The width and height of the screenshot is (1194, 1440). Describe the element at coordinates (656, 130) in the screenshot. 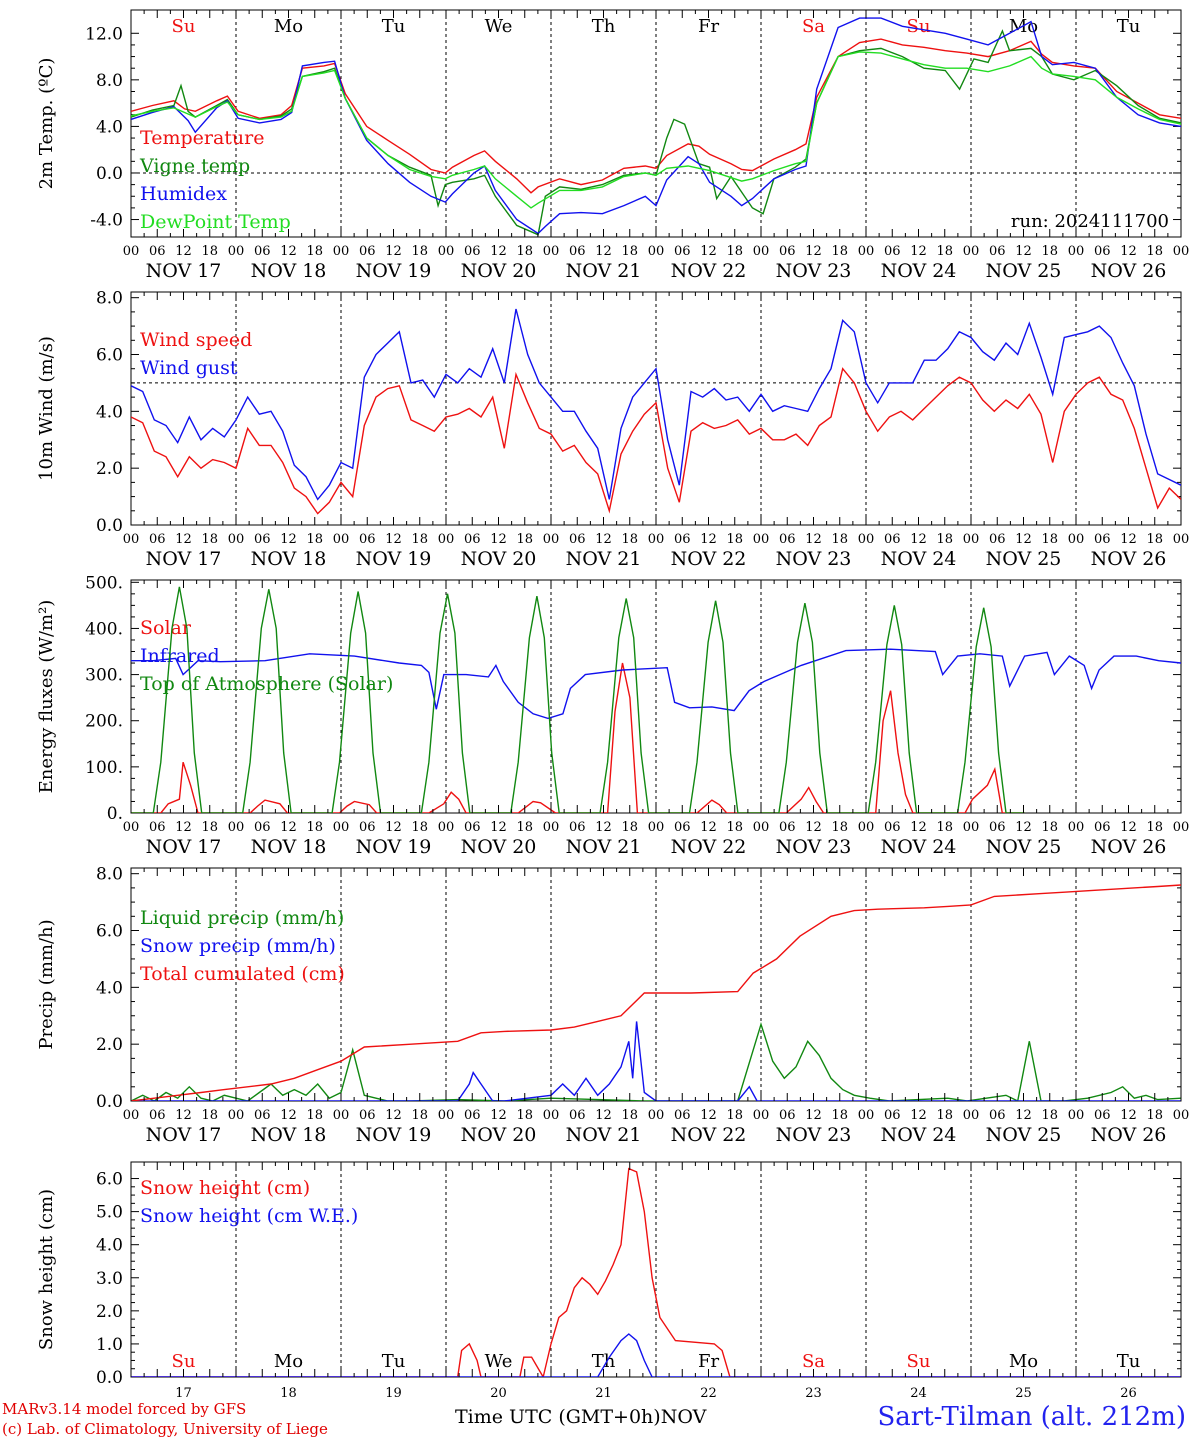

I see `series-dewpoint-temp` at that location.